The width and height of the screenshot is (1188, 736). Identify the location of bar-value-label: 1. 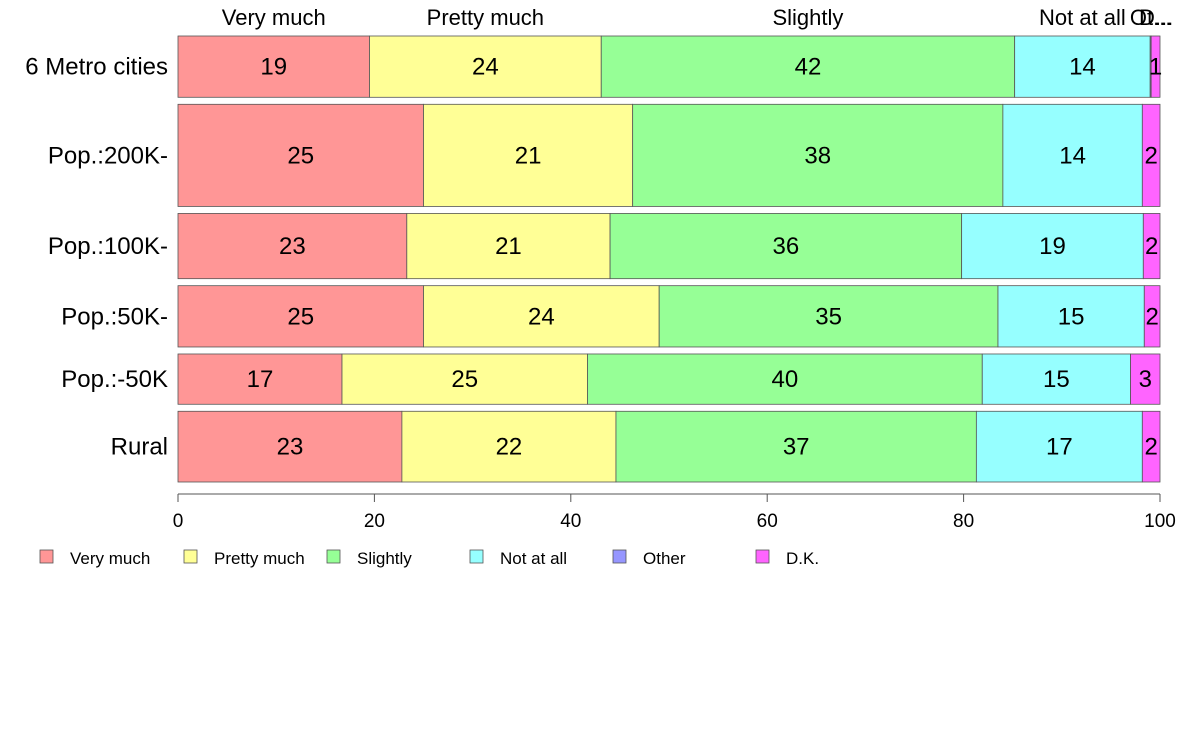
(1155, 67).